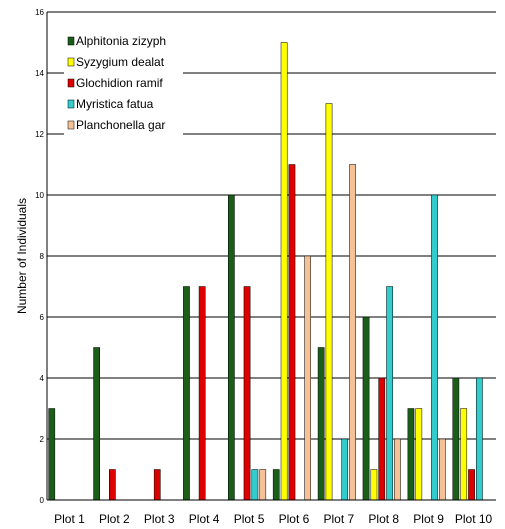  I want to click on legend-label: Planchonella gar, so click(120, 125).